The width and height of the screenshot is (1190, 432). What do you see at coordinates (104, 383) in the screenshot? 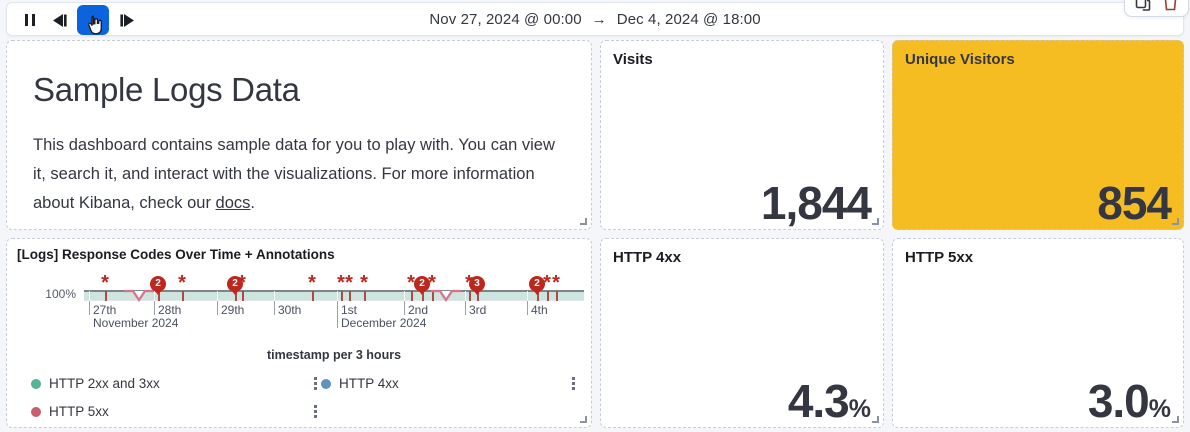
I see `legend-label: HTTP 2xx and 3xx` at bounding box center [104, 383].